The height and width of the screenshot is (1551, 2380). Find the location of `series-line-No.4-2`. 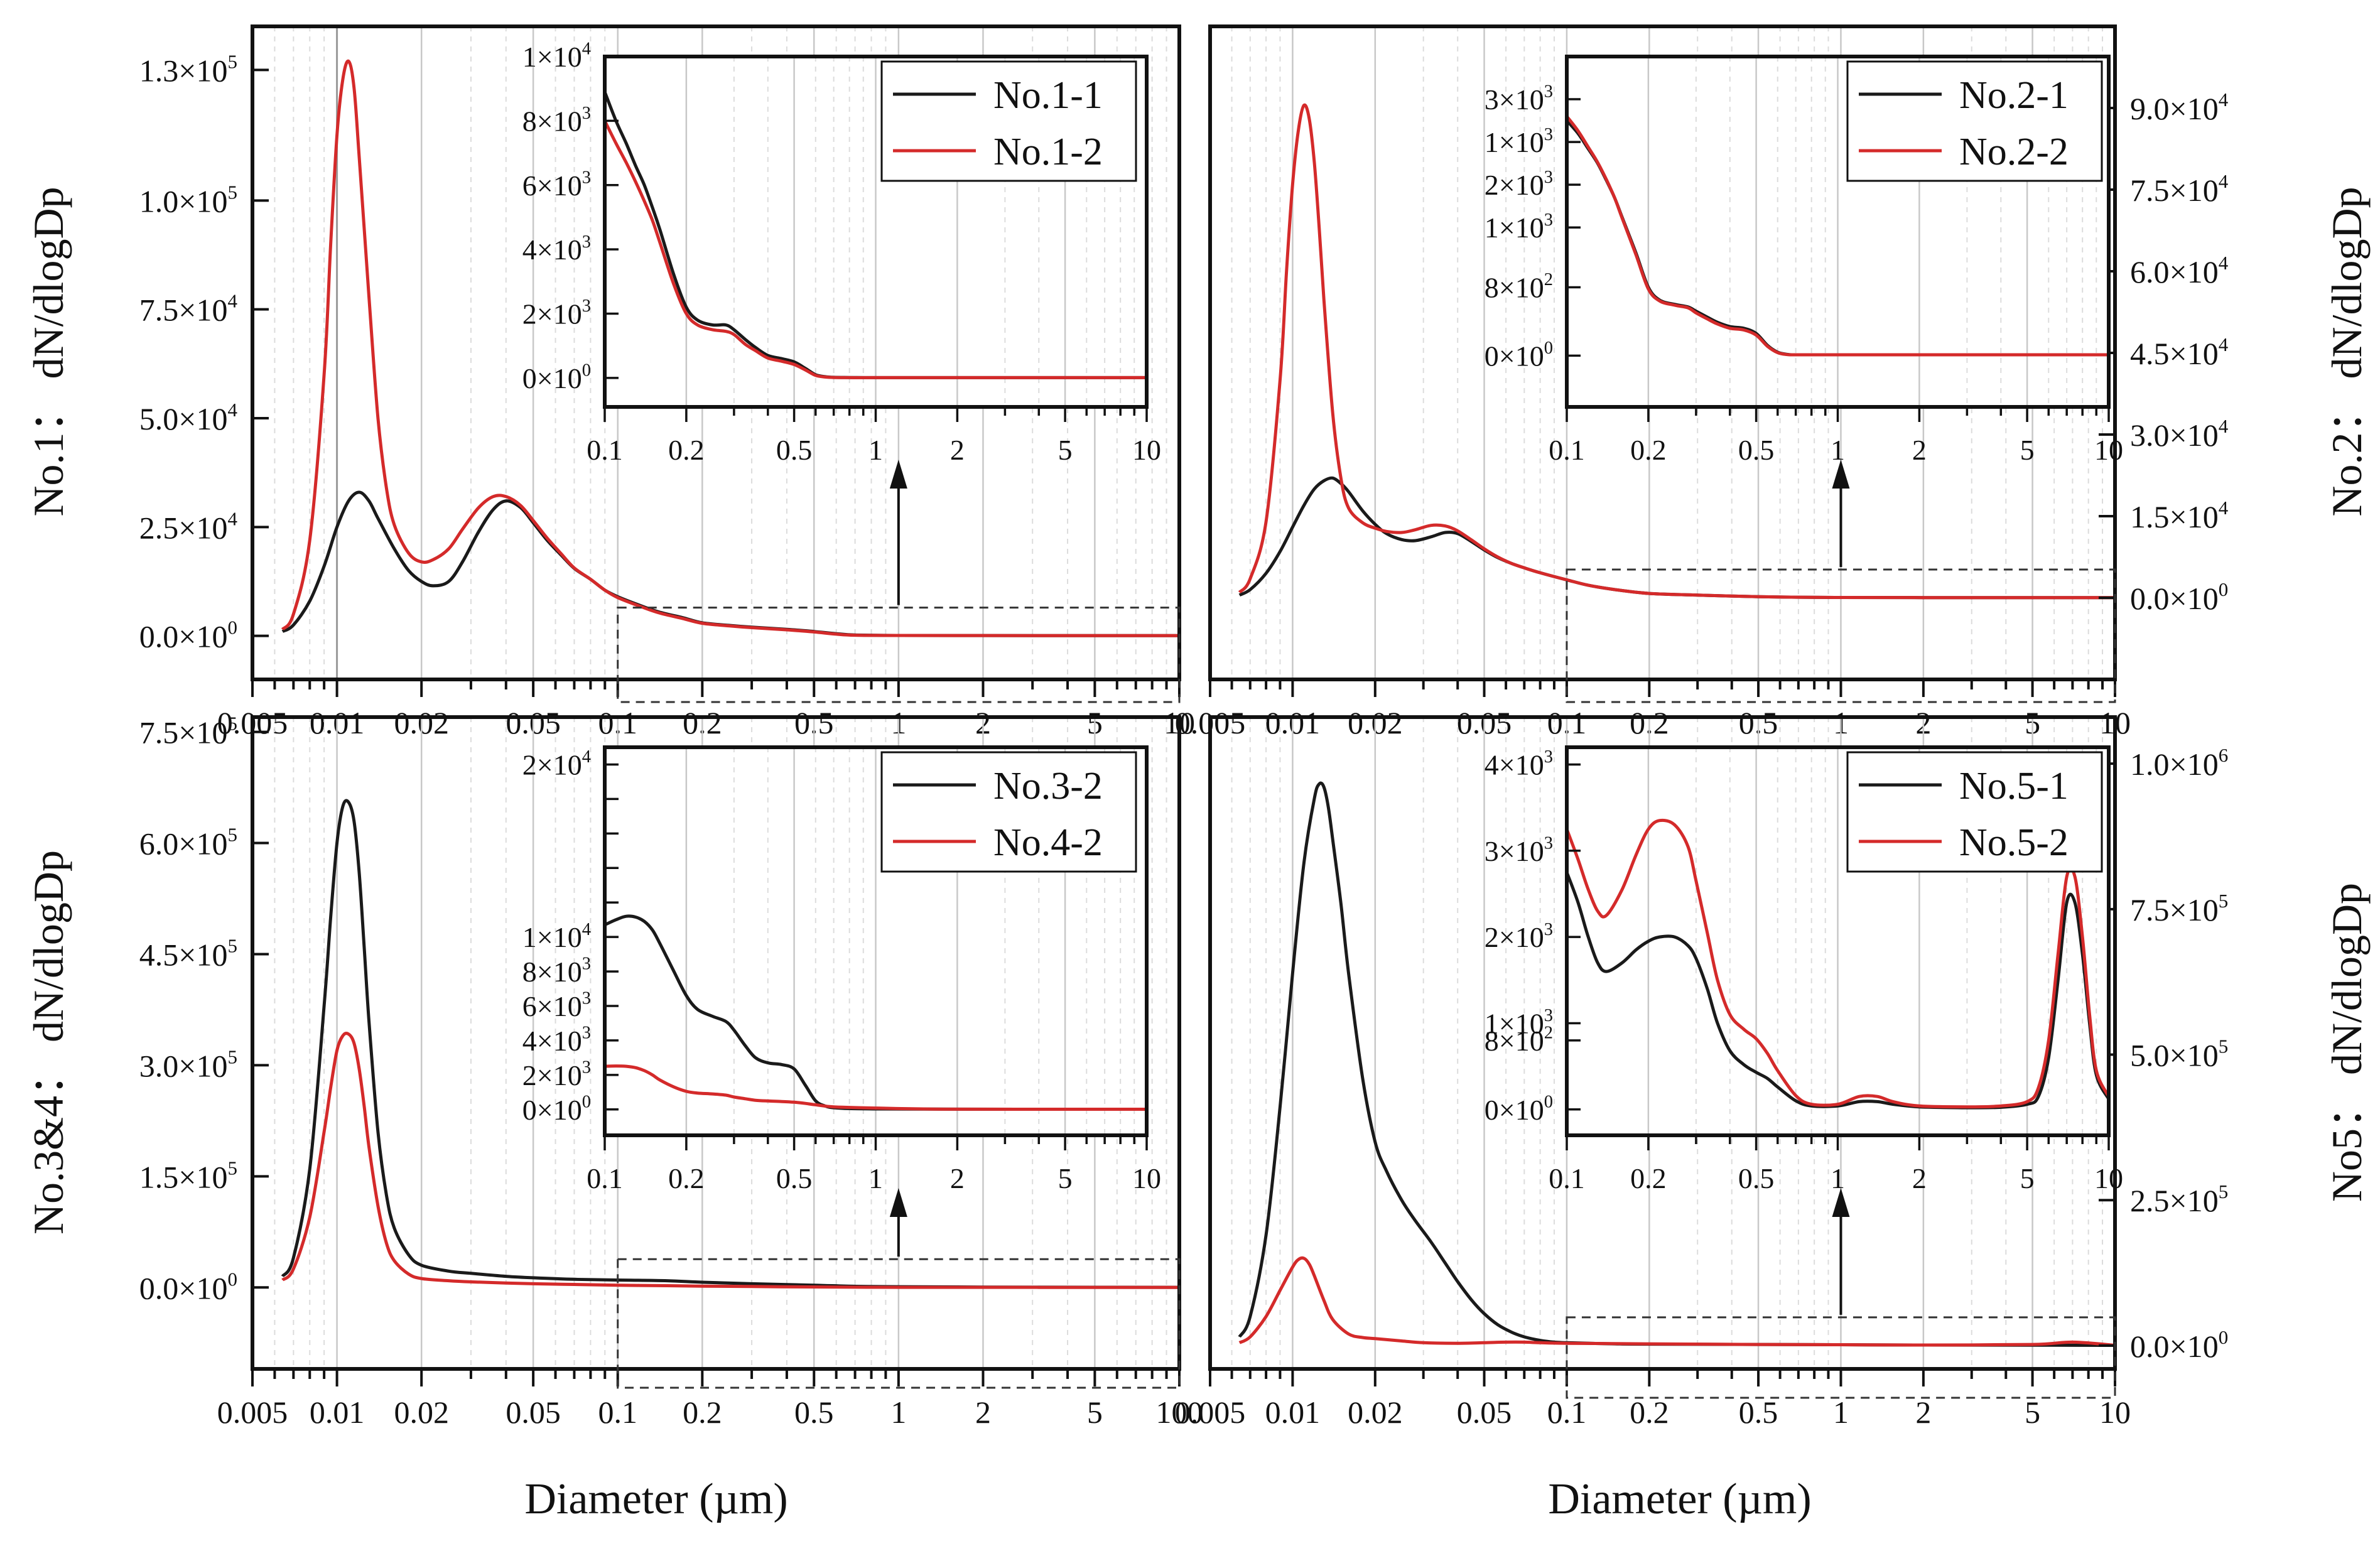

series-line-No.4-2 is located at coordinates (730, 1160).